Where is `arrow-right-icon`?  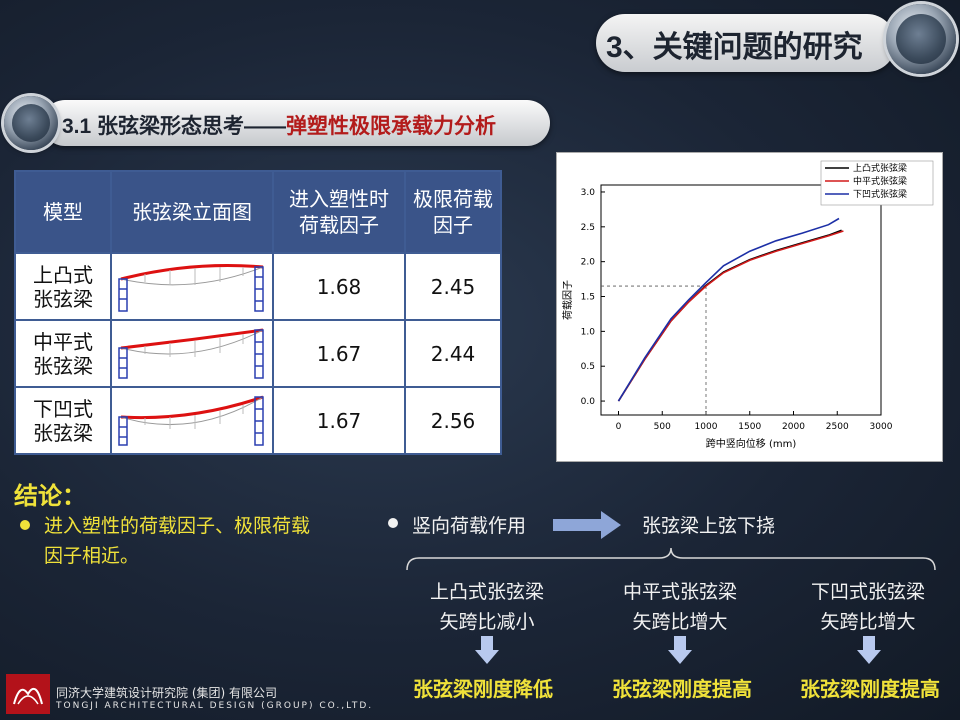 arrow-right-icon is located at coordinates (587, 525).